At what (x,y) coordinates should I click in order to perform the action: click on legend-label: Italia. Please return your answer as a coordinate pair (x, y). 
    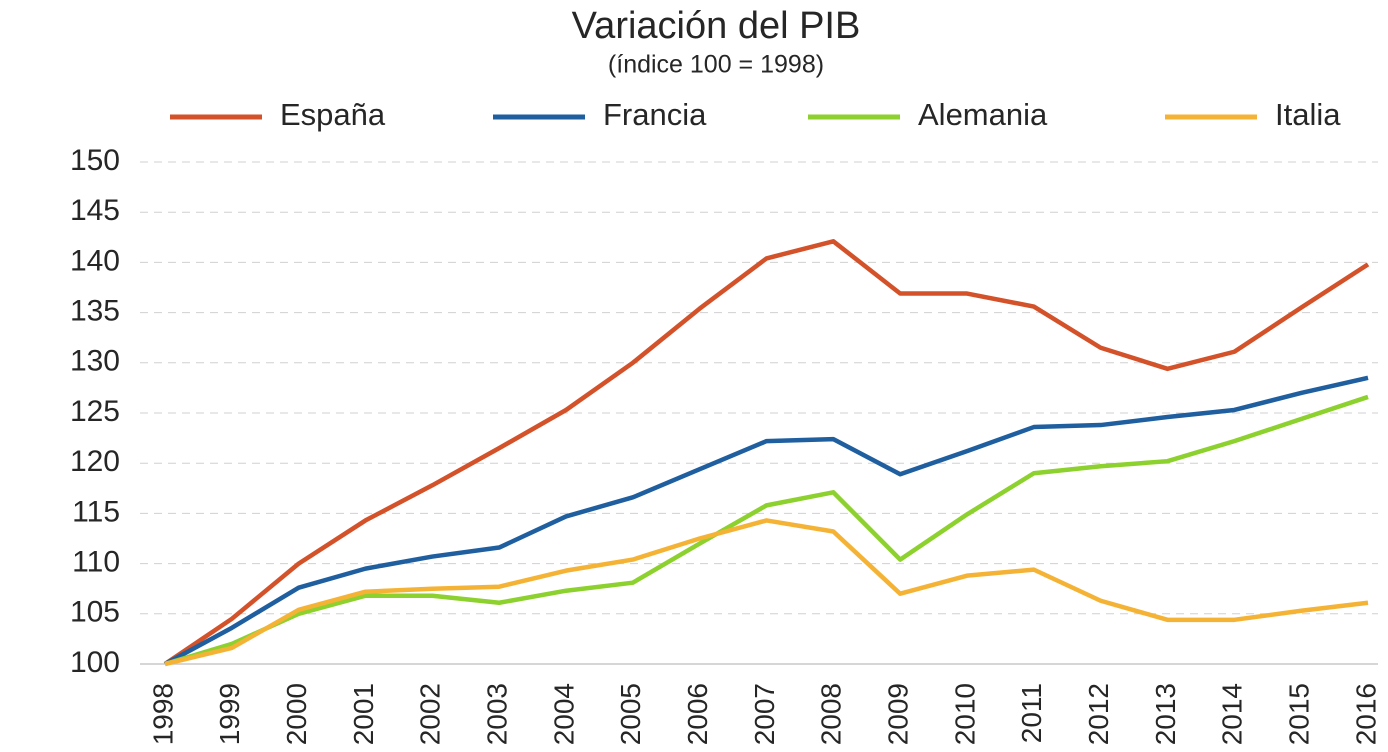
    Looking at the image, I should click on (1308, 114).